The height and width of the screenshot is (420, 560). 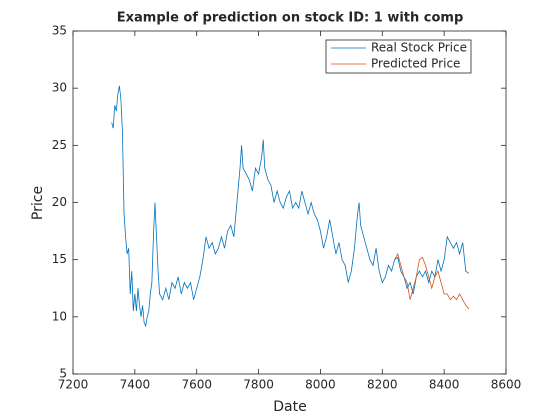 I want to click on y-tick-label: 20, so click(x=59, y=202).